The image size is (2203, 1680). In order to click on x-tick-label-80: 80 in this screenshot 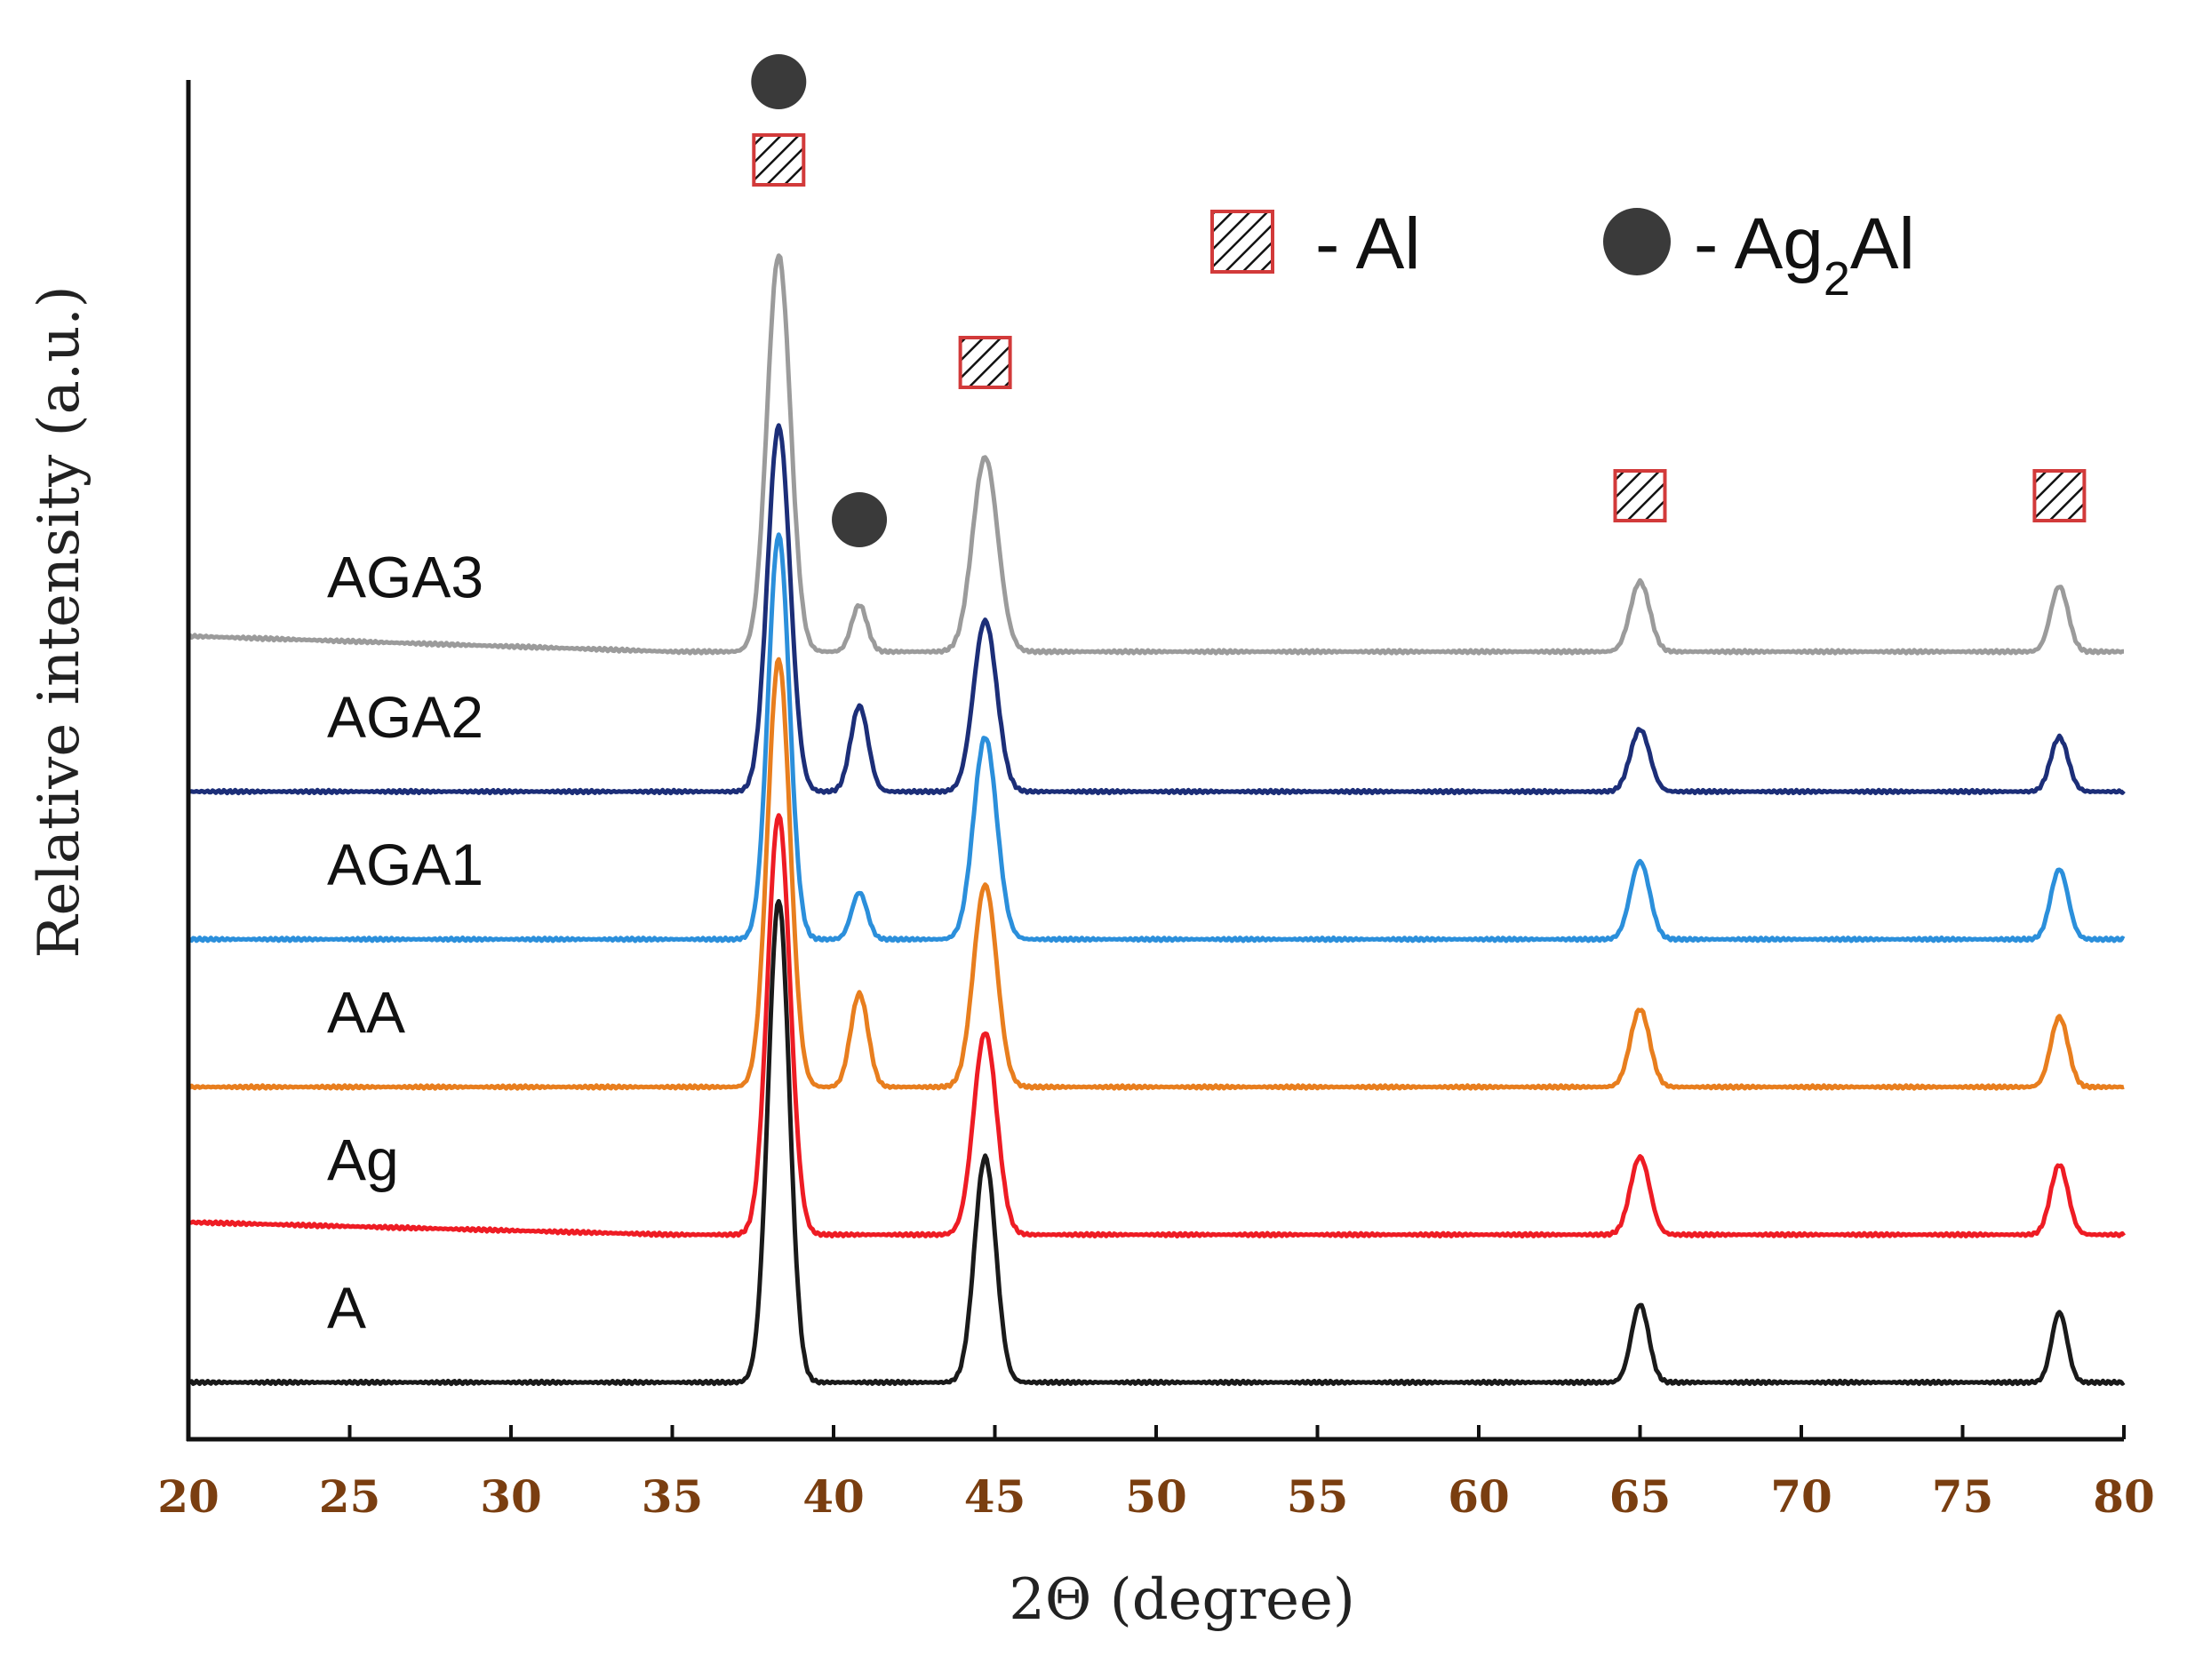, I will do `click(2124, 1496)`.